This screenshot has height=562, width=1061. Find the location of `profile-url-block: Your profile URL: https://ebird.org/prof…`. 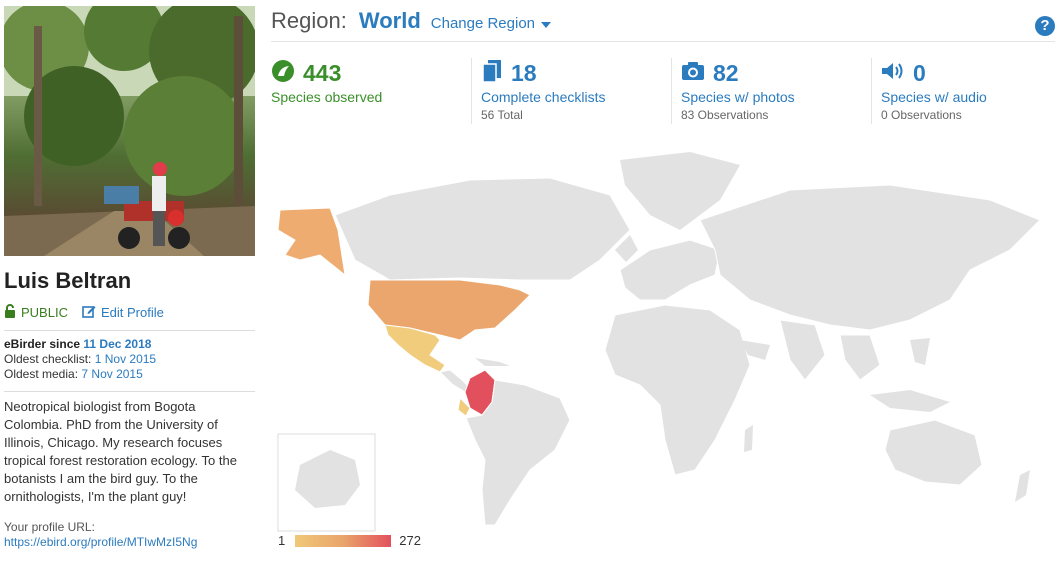

profile-url-block: Your profile URL: https://ebird.org/prof… is located at coordinates (129, 535).